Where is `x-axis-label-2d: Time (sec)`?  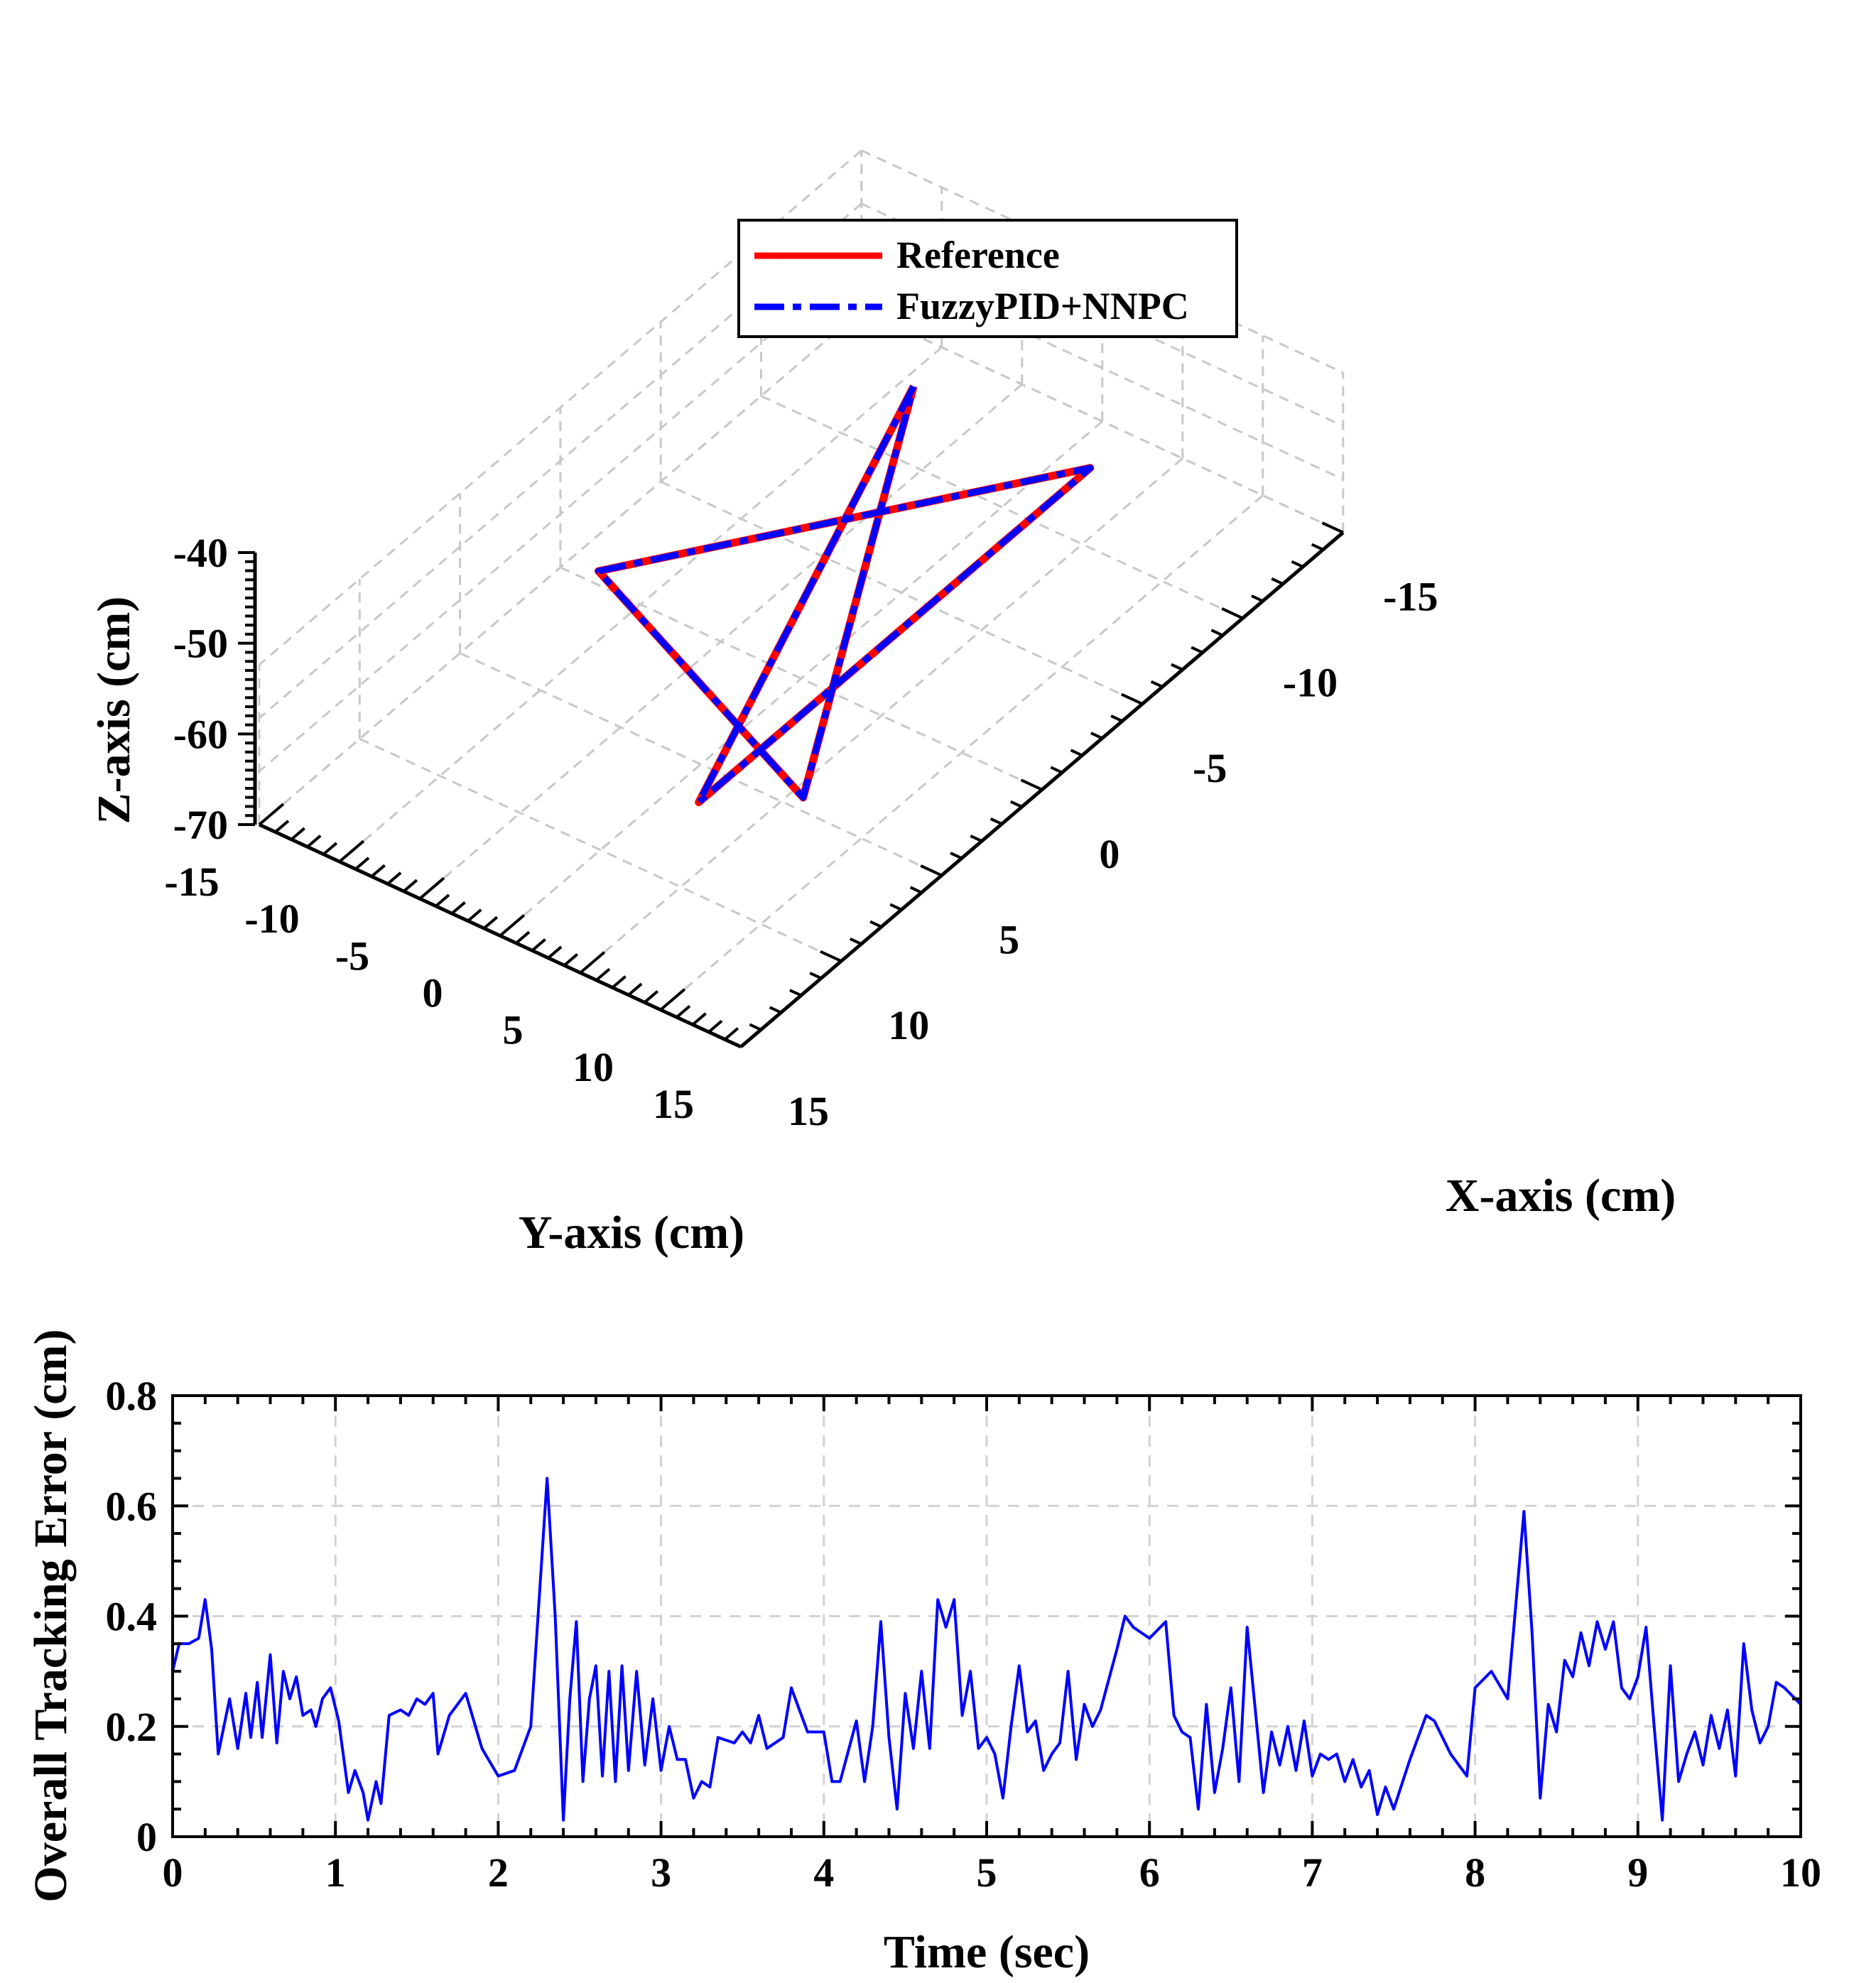
x-axis-label-2d: Time (sec) is located at coordinates (987, 1952).